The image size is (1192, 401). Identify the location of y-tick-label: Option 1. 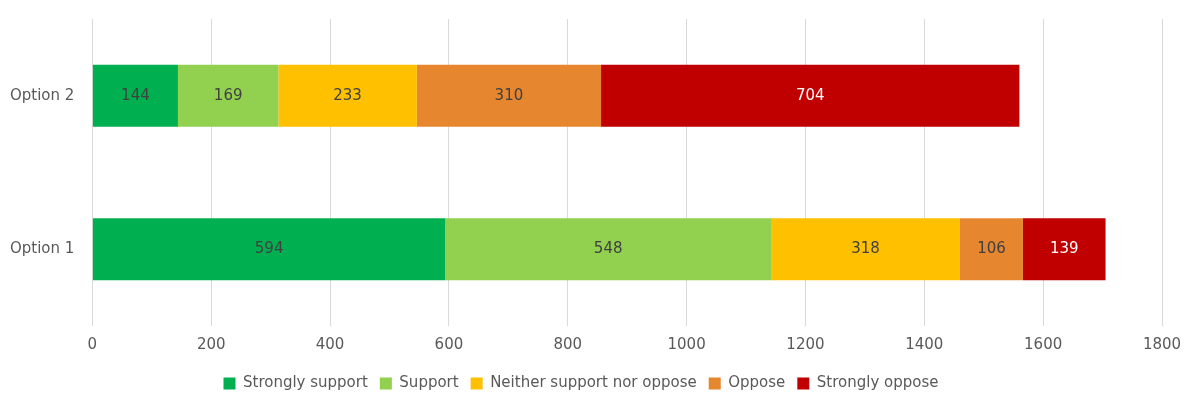
(42, 248).